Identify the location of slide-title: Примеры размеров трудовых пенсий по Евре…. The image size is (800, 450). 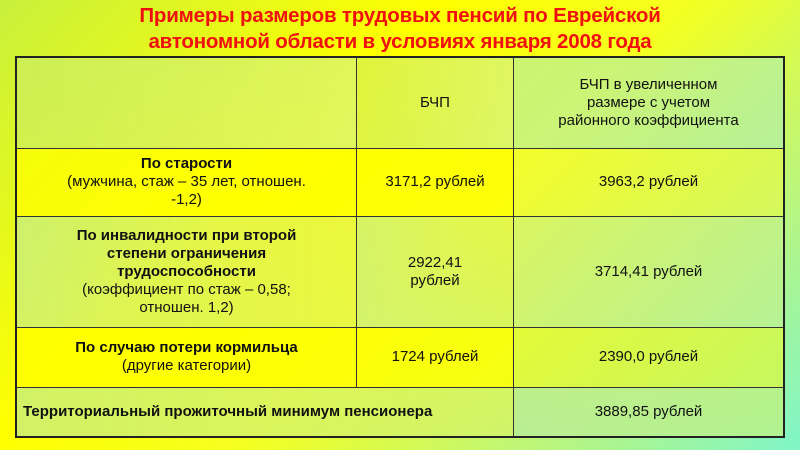
(400, 29).